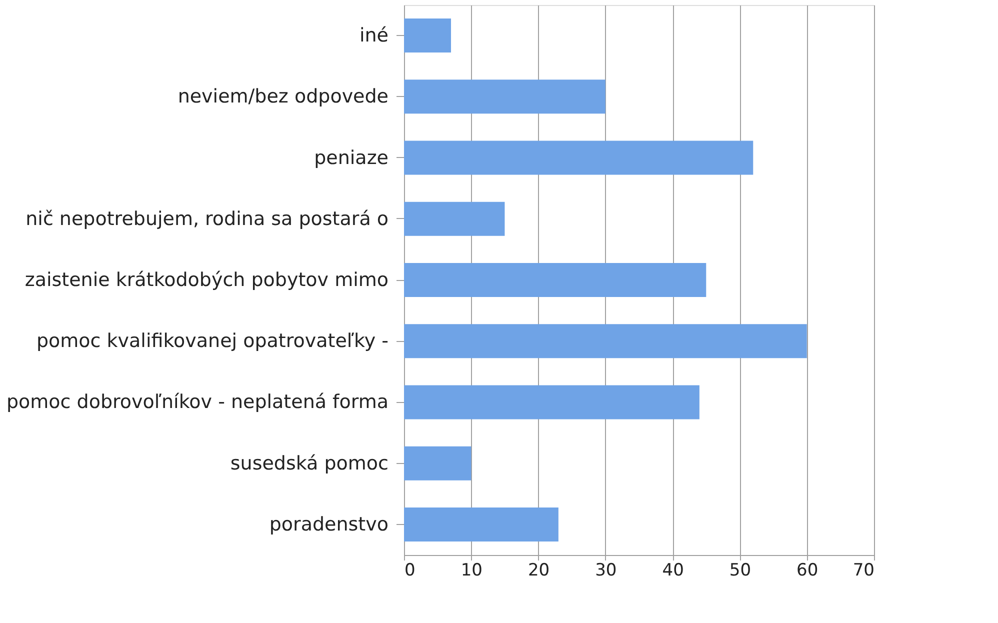  What do you see at coordinates (673, 570) in the screenshot?
I see `x-tick-label: 40` at bounding box center [673, 570].